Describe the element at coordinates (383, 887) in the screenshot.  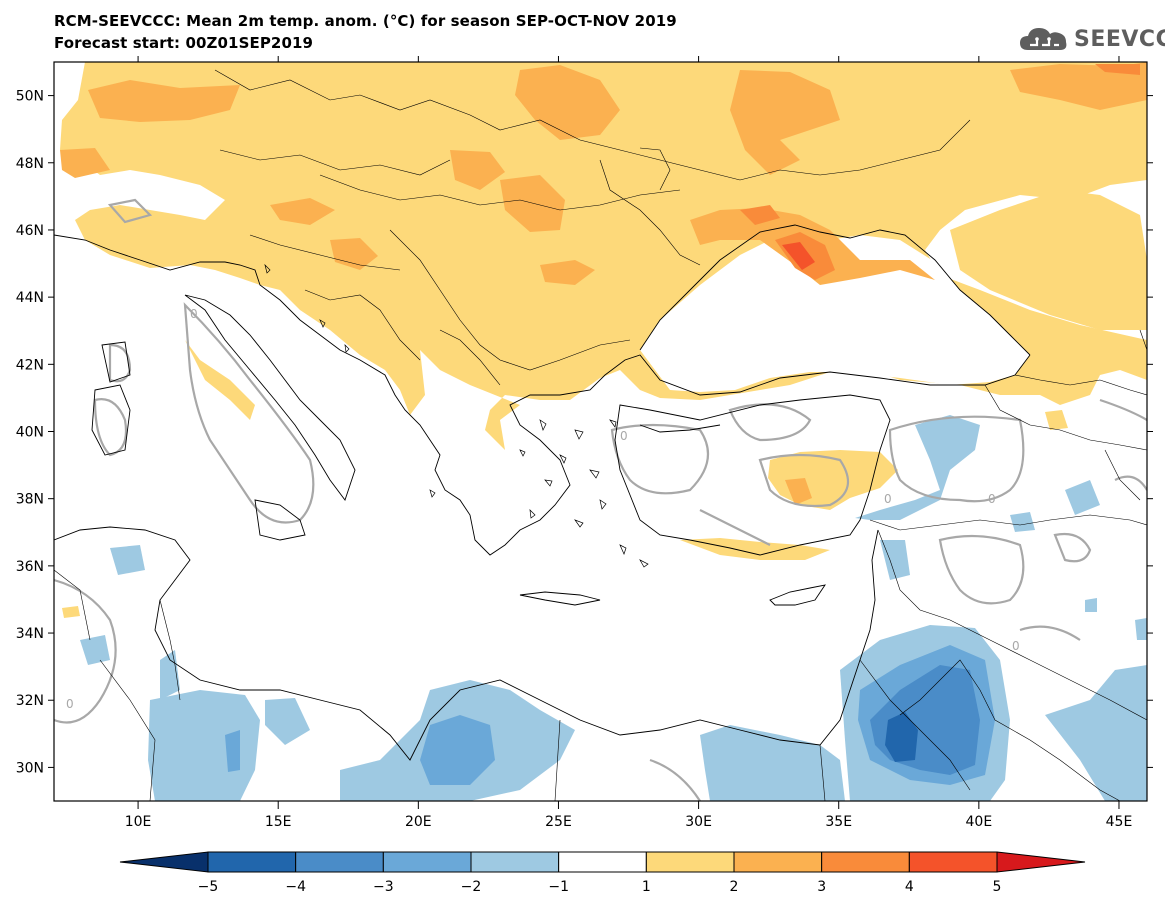
I see `colorbar-label: −3` at that location.